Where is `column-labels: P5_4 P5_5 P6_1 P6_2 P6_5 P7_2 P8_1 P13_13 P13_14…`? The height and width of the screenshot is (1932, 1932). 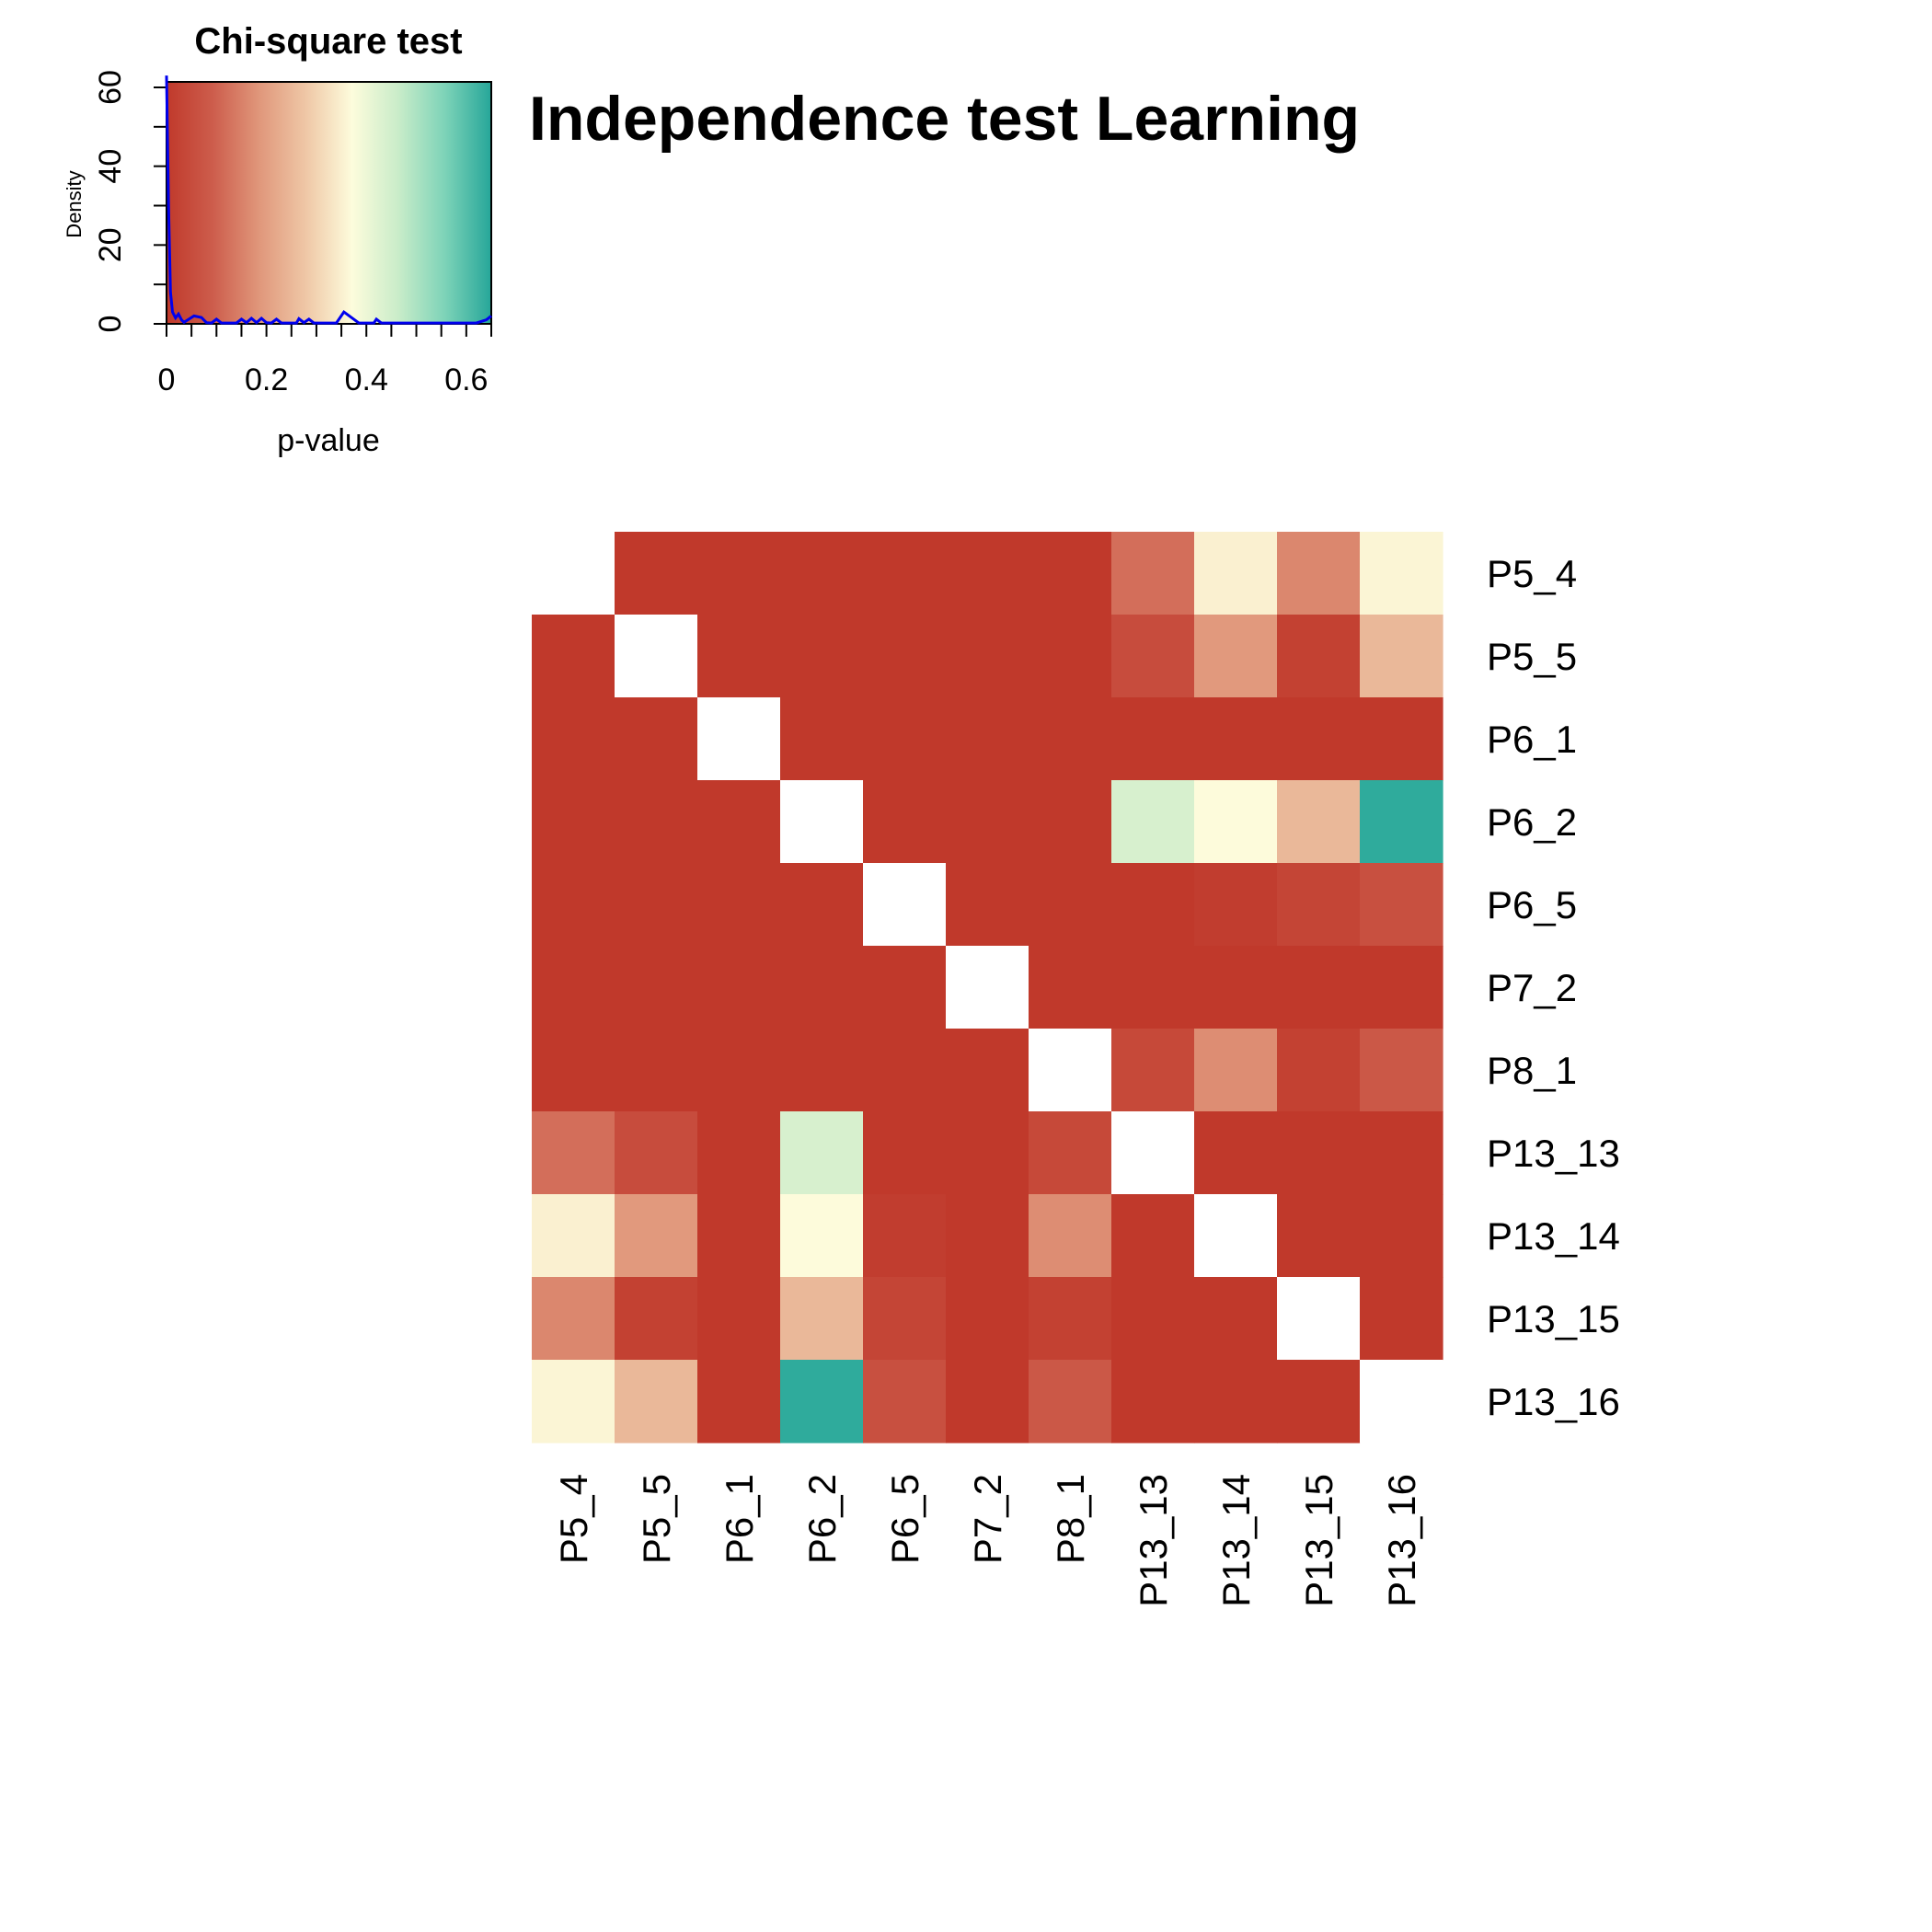
column-labels: P5_4 P5_5 P6_1 P6_2 P6_5 P7_2 P8_1 P13_13 P13_14… is located at coordinates (987, 1540).